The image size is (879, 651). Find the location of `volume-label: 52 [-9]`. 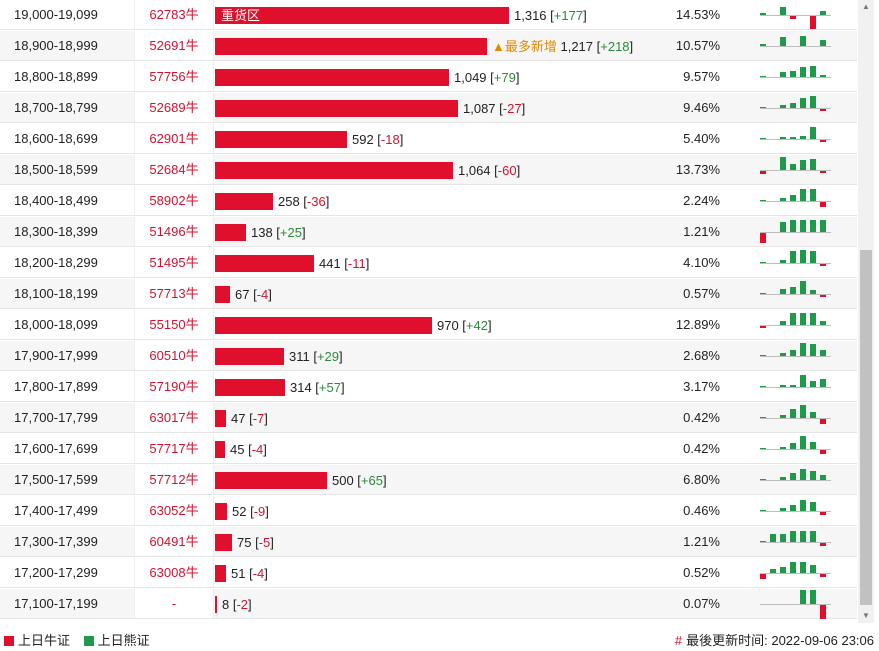

volume-label: 52 [-9] is located at coordinates (250, 511).